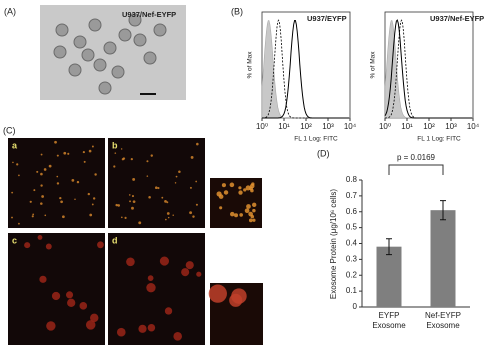 Image resolution: width=500 pixels, height=347 pixels. I want to click on y-tick-label: 0.3, so click(352, 258).